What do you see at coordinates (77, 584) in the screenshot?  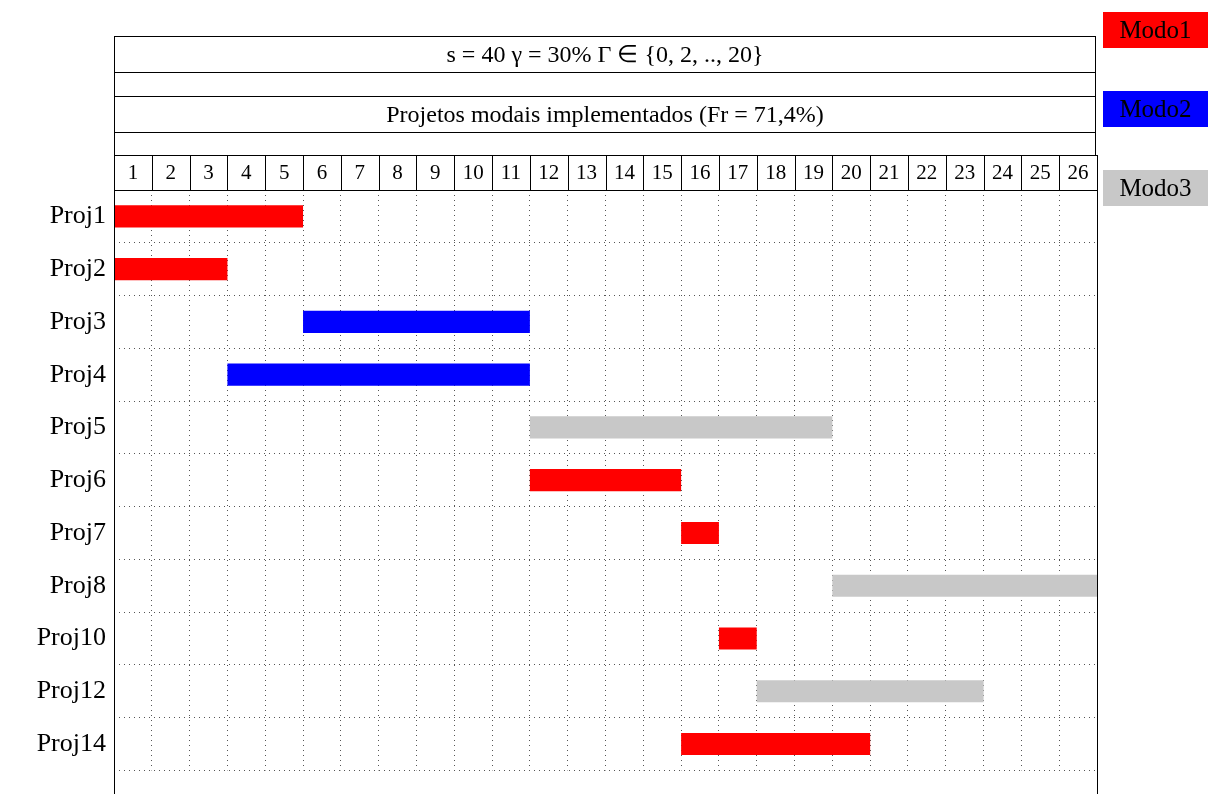 I see `y-tick-label: Proj8` at bounding box center [77, 584].